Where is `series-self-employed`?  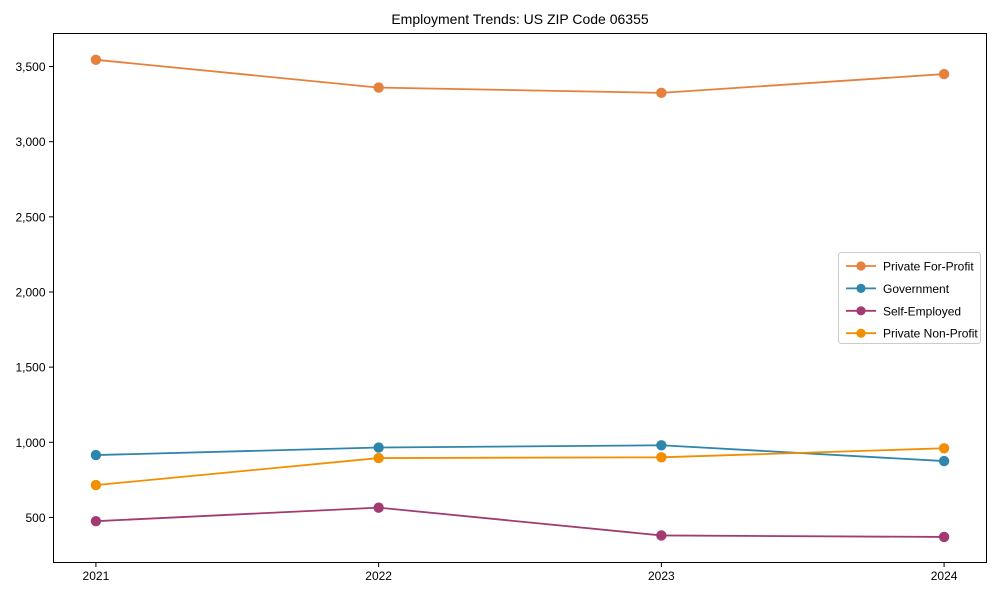
series-self-employed is located at coordinates (520, 522).